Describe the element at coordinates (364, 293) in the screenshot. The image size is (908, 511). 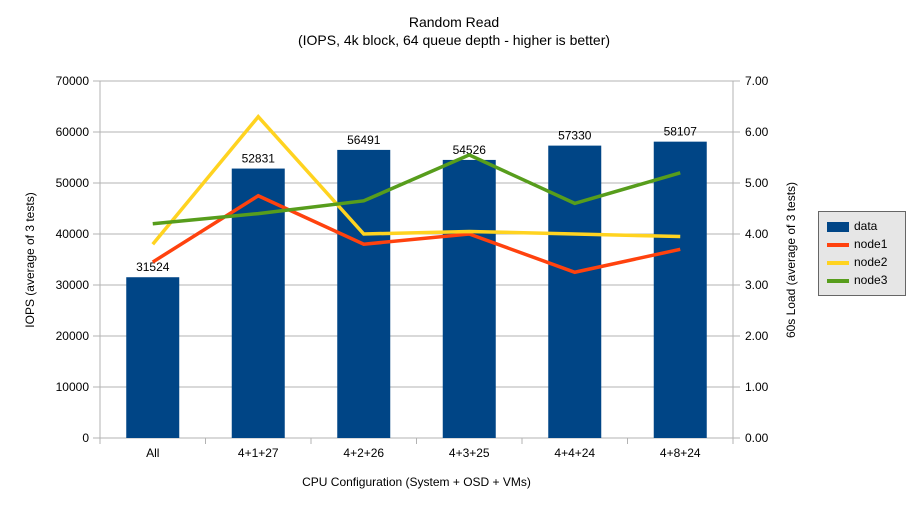
I see `bar-4+2+26` at that location.